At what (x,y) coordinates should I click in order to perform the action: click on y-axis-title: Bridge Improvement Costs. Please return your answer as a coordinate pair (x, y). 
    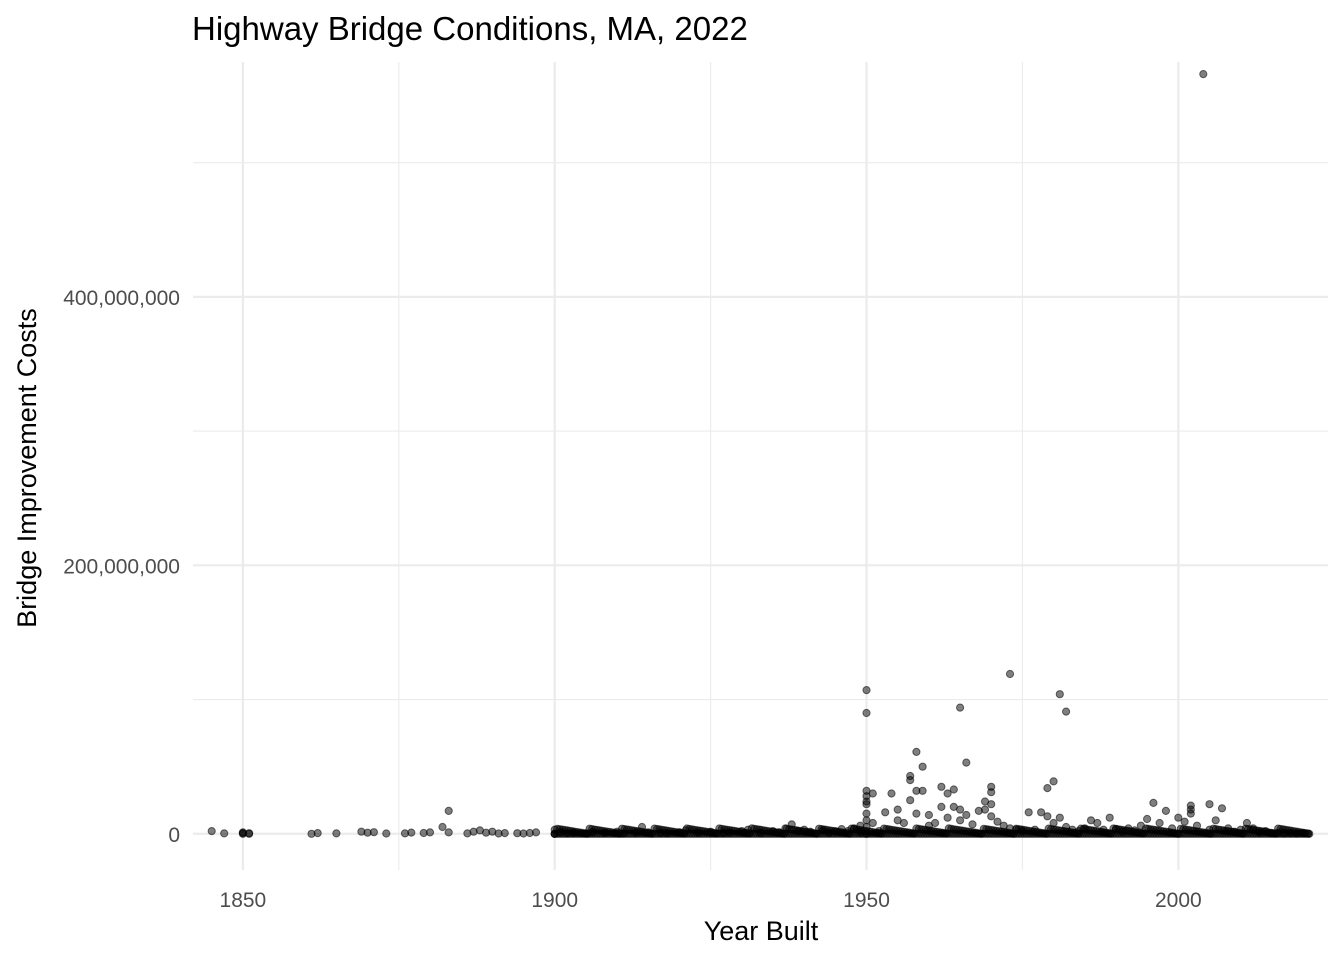
    Looking at the image, I should click on (27, 468).